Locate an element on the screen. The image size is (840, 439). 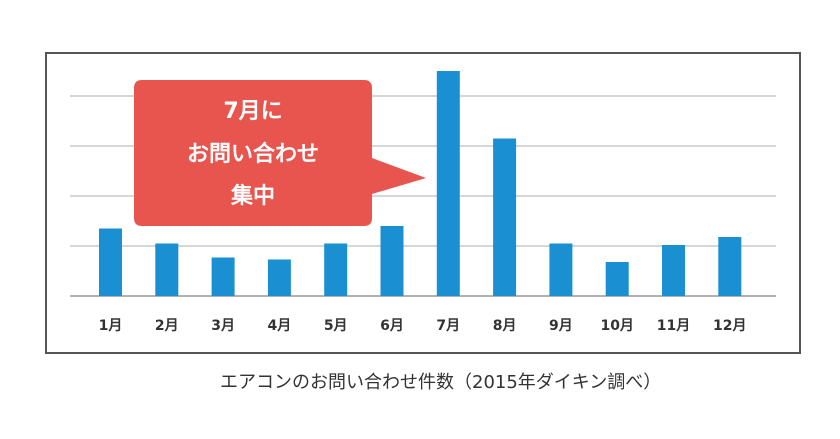
x-tick-label-7: 7月 is located at coordinates (448, 326).